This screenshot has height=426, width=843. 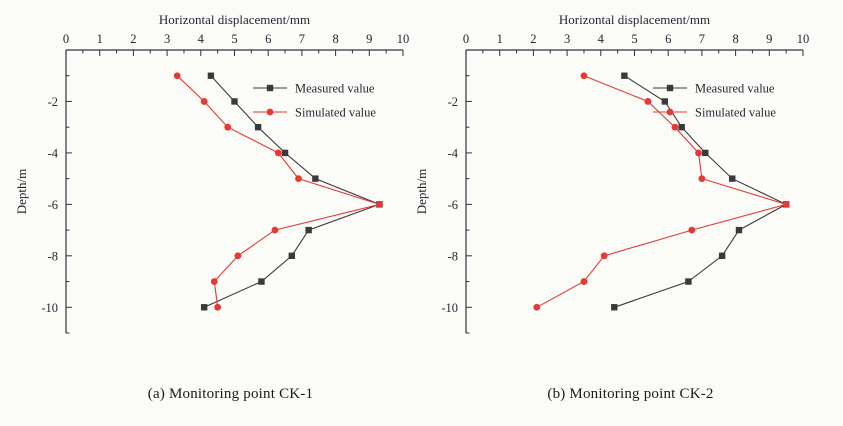 What do you see at coordinates (230, 394) in the screenshot?
I see `caption-ck1: (a) Monitoring point CK-1` at bounding box center [230, 394].